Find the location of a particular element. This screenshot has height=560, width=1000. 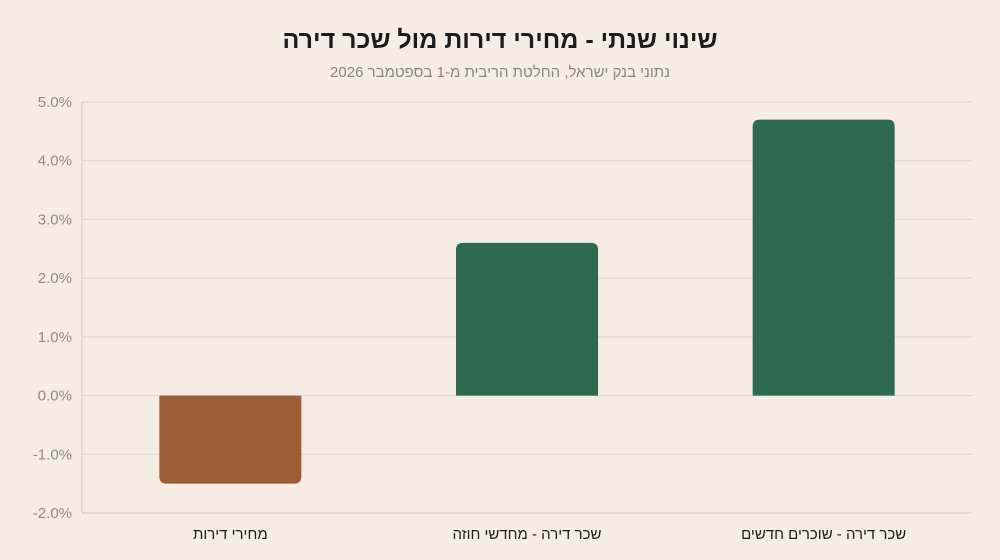

y-tick-label: -1.0% is located at coordinates (52, 454).